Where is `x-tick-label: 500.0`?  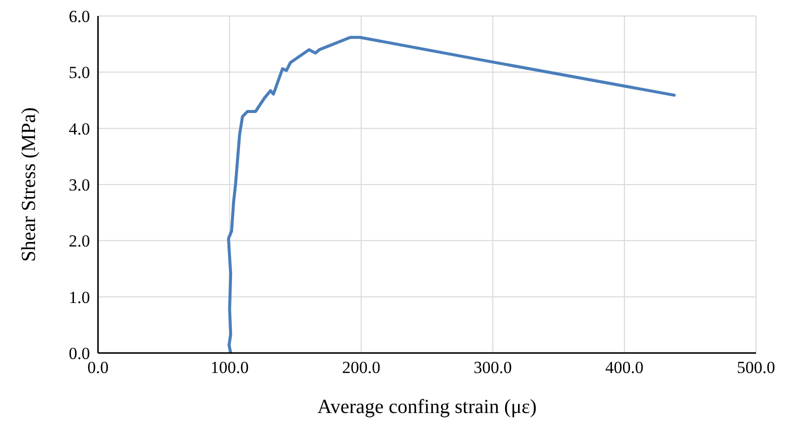
x-tick-label: 500.0 is located at coordinates (756, 368).